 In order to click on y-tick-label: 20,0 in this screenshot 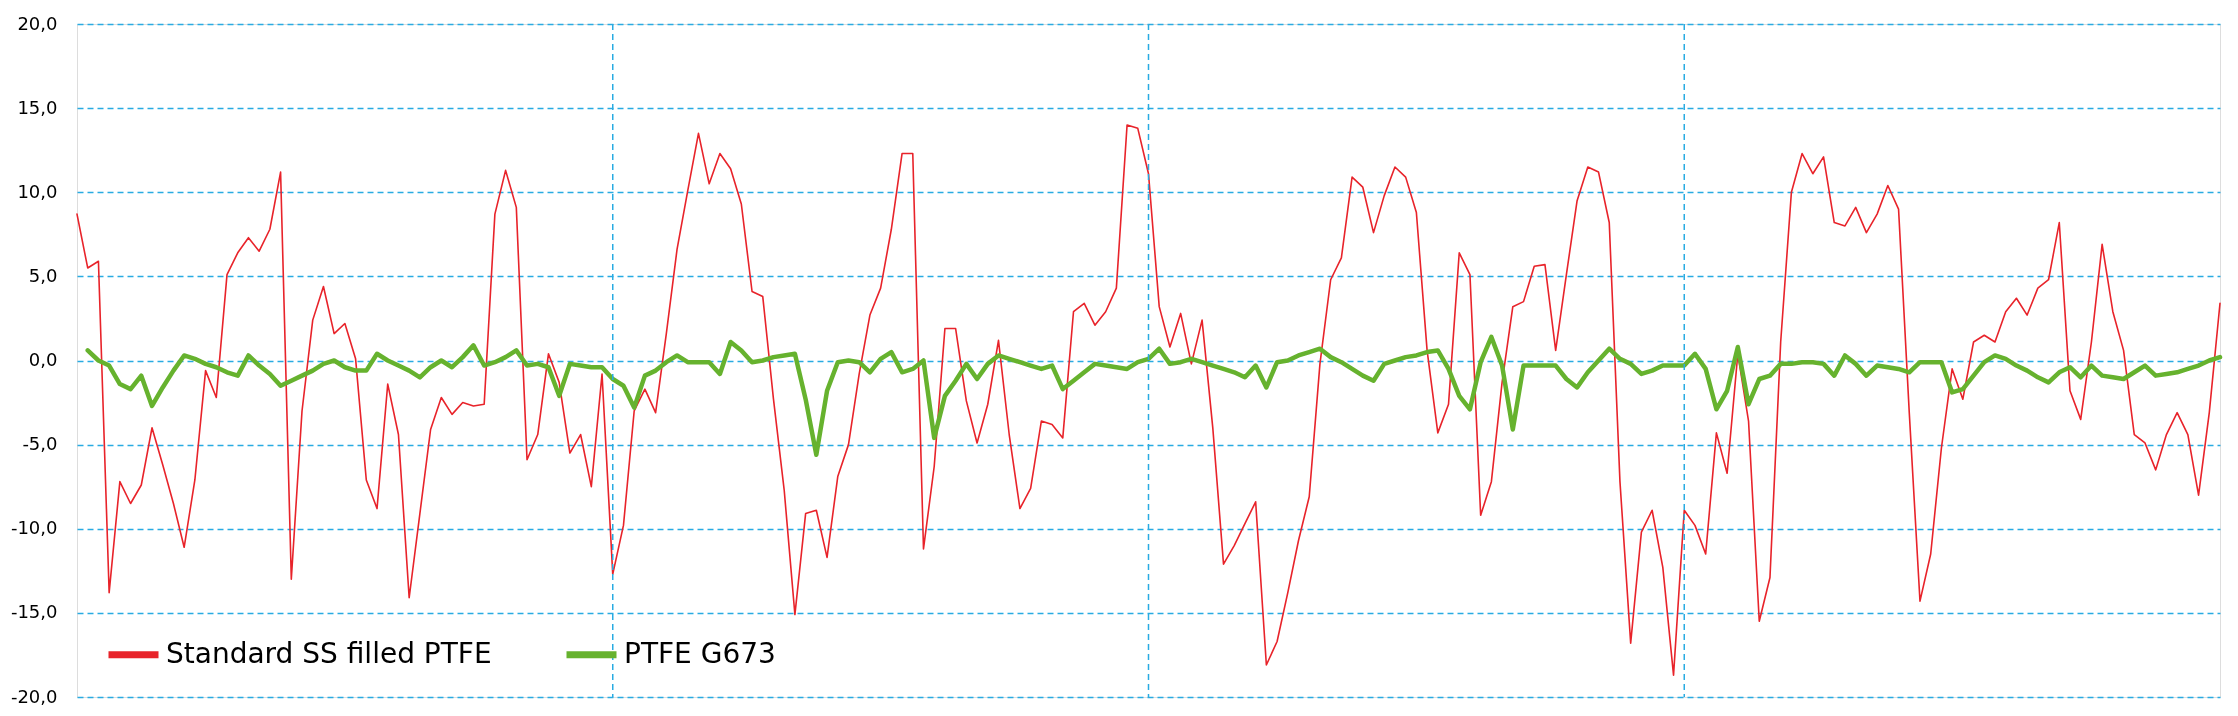, I will do `click(37, 23)`.